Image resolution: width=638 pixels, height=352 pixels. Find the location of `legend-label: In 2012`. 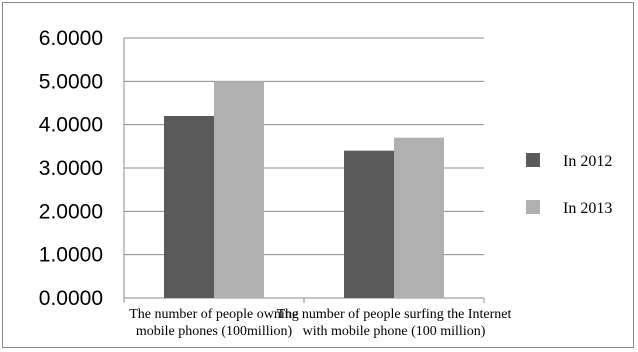

legend-label: In 2012 is located at coordinates (587, 161).